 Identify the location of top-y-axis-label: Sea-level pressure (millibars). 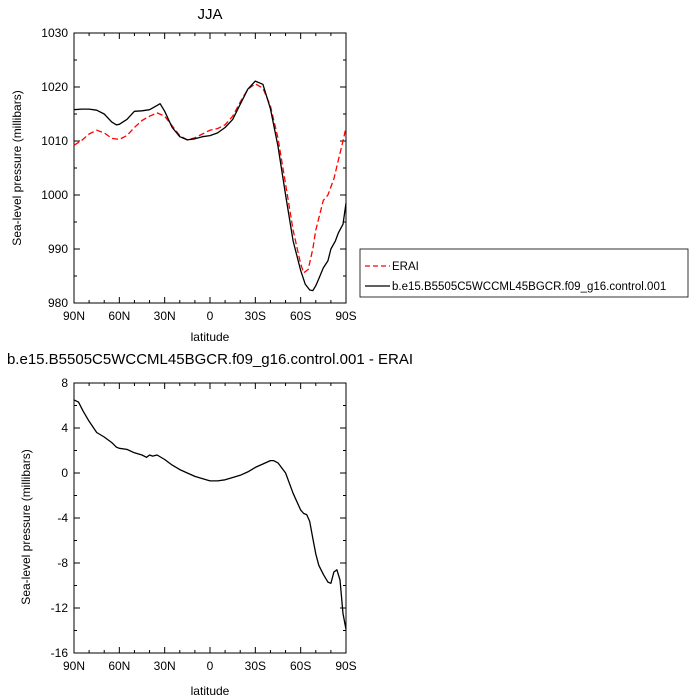
(17, 167).